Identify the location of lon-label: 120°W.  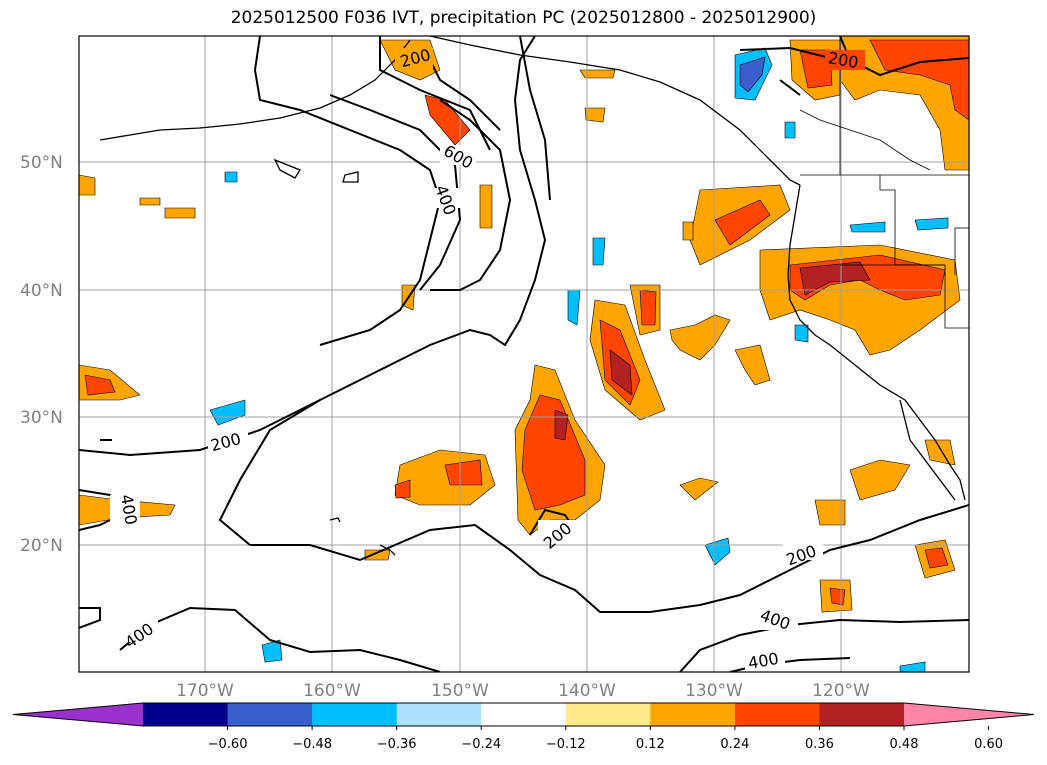
(841, 691).